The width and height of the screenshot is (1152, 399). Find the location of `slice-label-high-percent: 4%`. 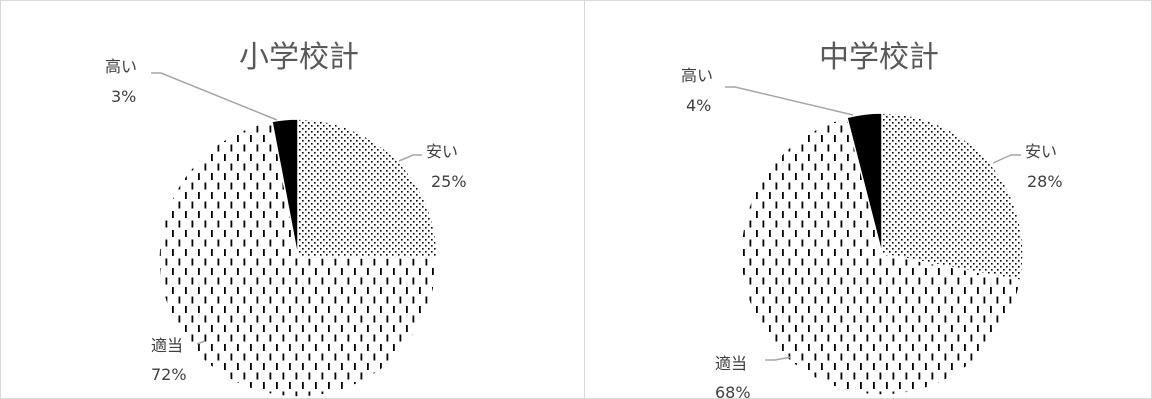

slice-label-high-percent: 4% is located at coordinates (698, 105).